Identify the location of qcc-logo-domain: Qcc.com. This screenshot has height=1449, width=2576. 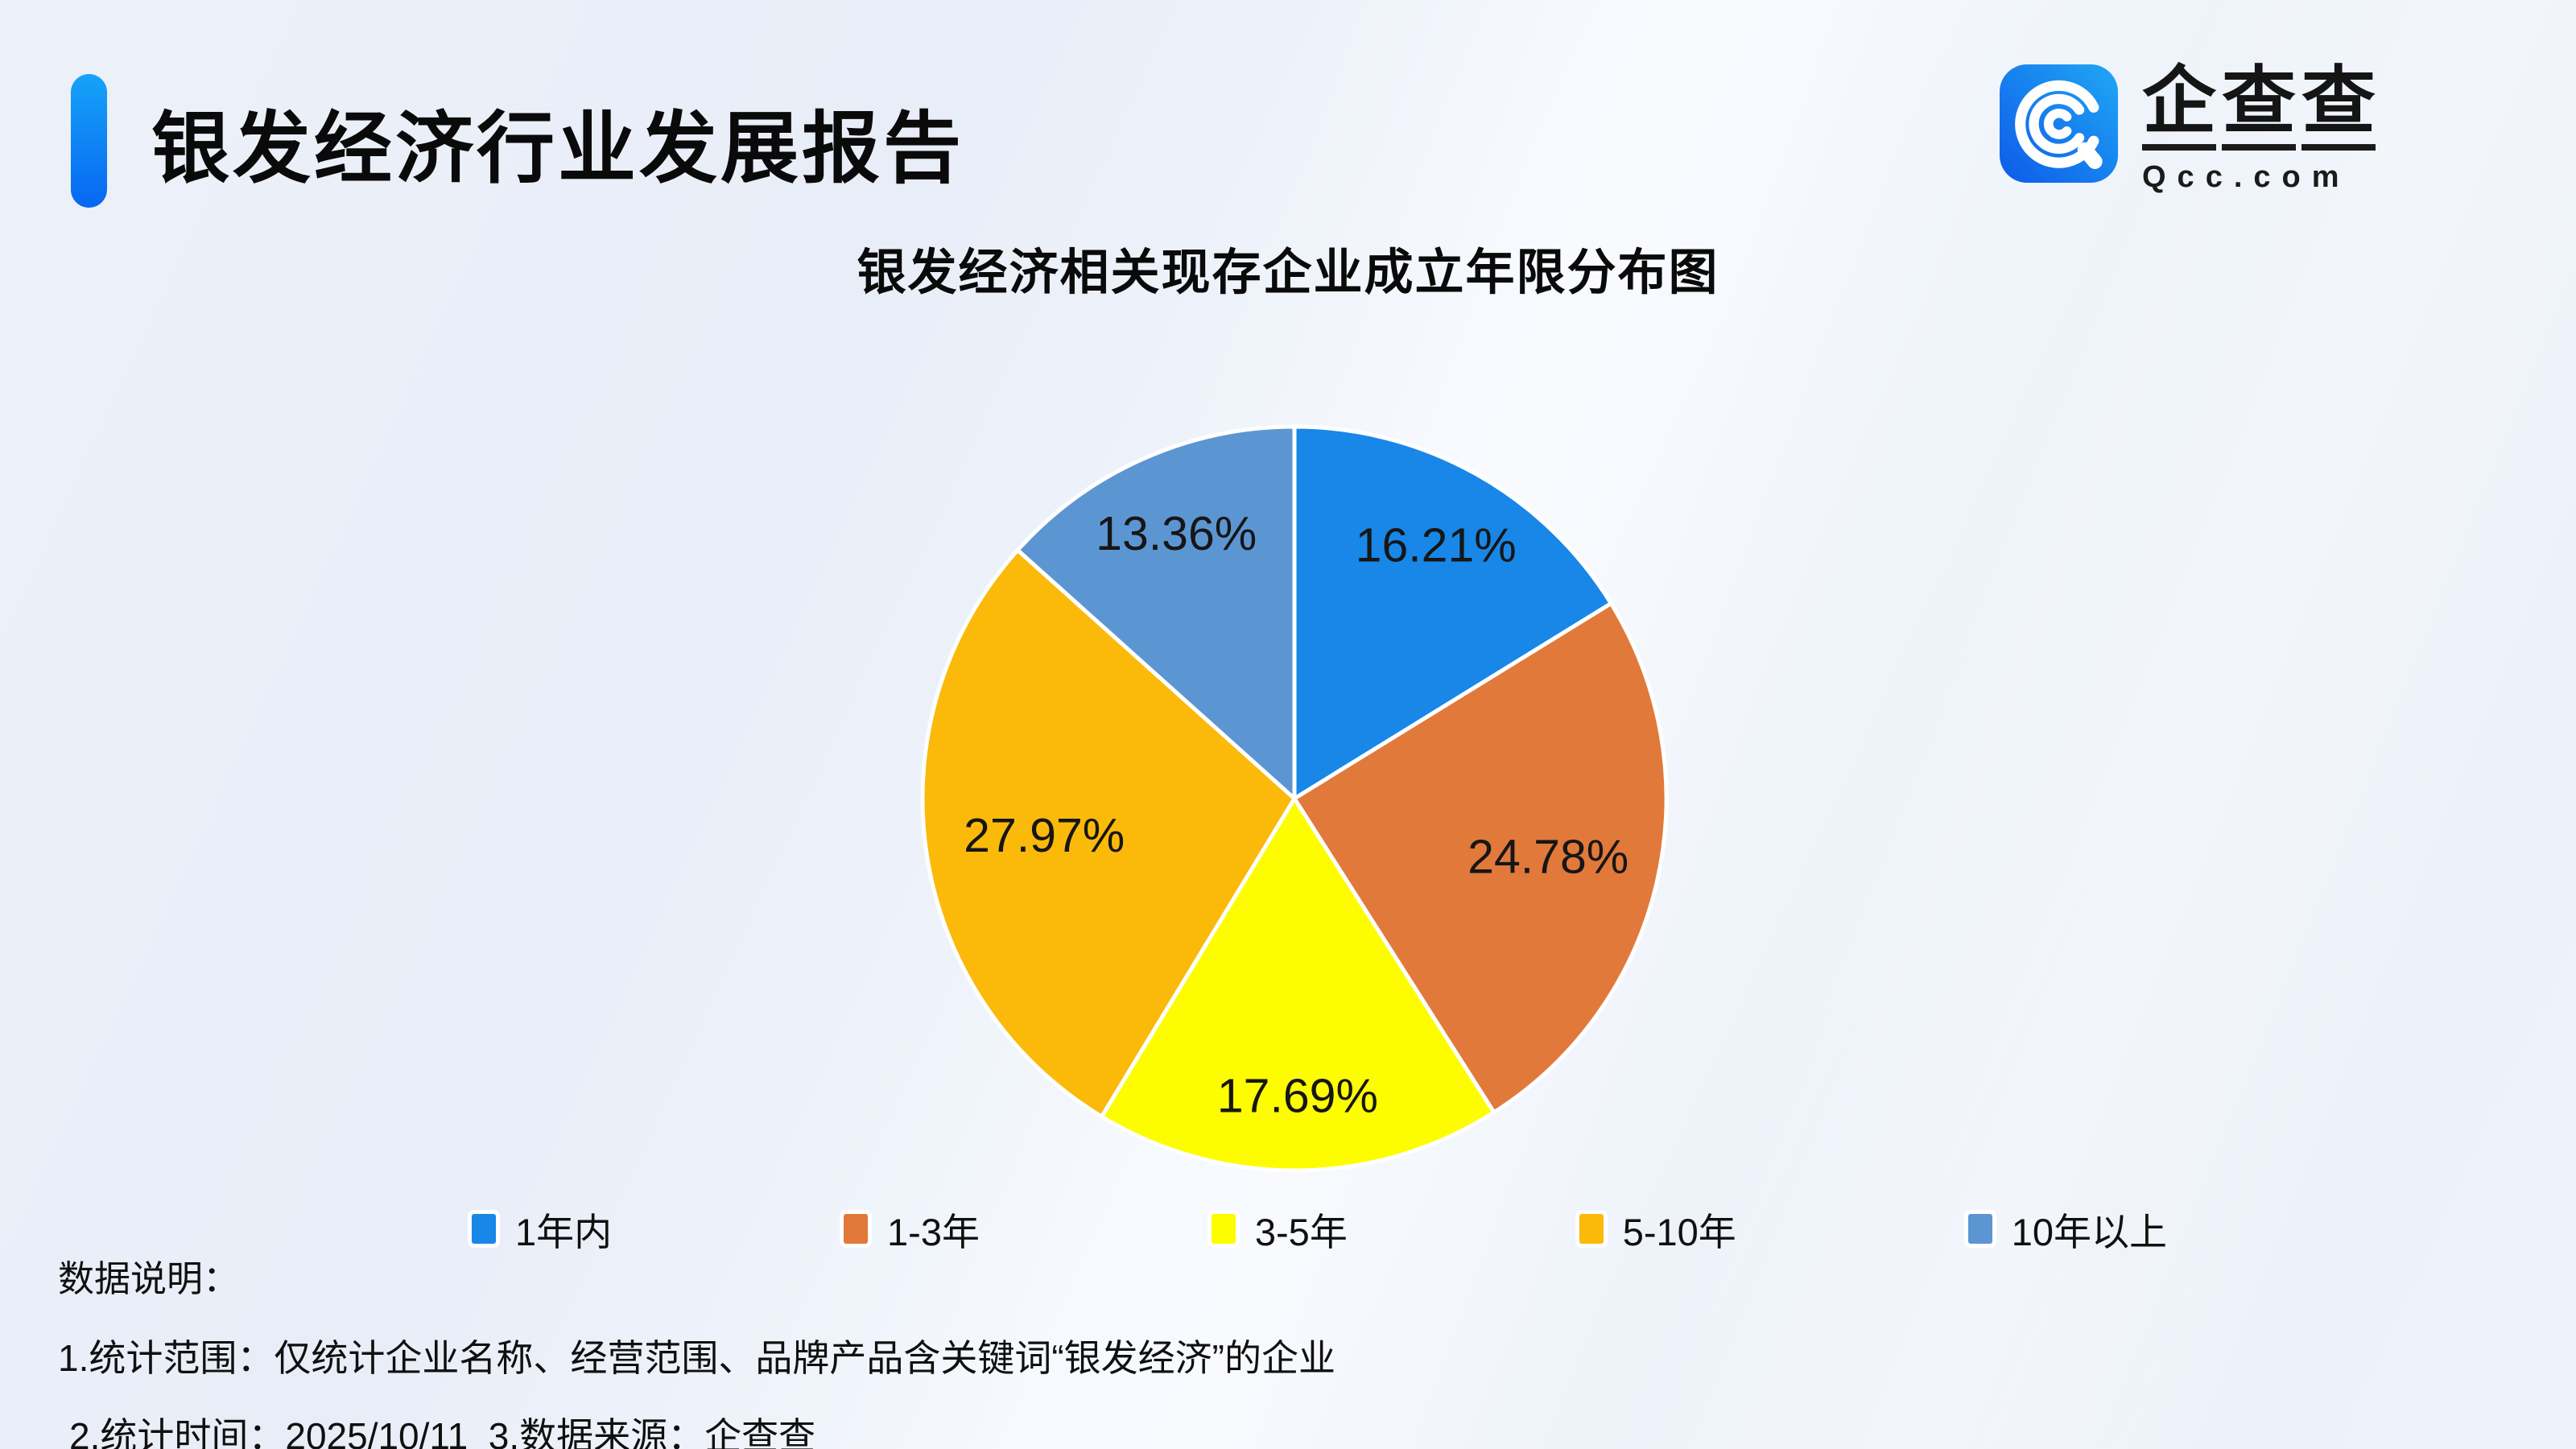
(2246, 177).